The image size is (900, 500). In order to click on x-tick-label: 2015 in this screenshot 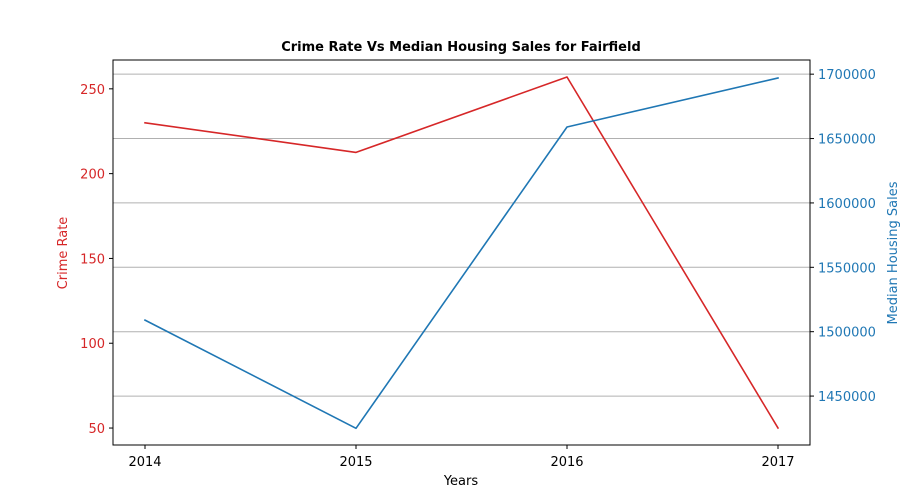, I will do `click(355, 462)`.